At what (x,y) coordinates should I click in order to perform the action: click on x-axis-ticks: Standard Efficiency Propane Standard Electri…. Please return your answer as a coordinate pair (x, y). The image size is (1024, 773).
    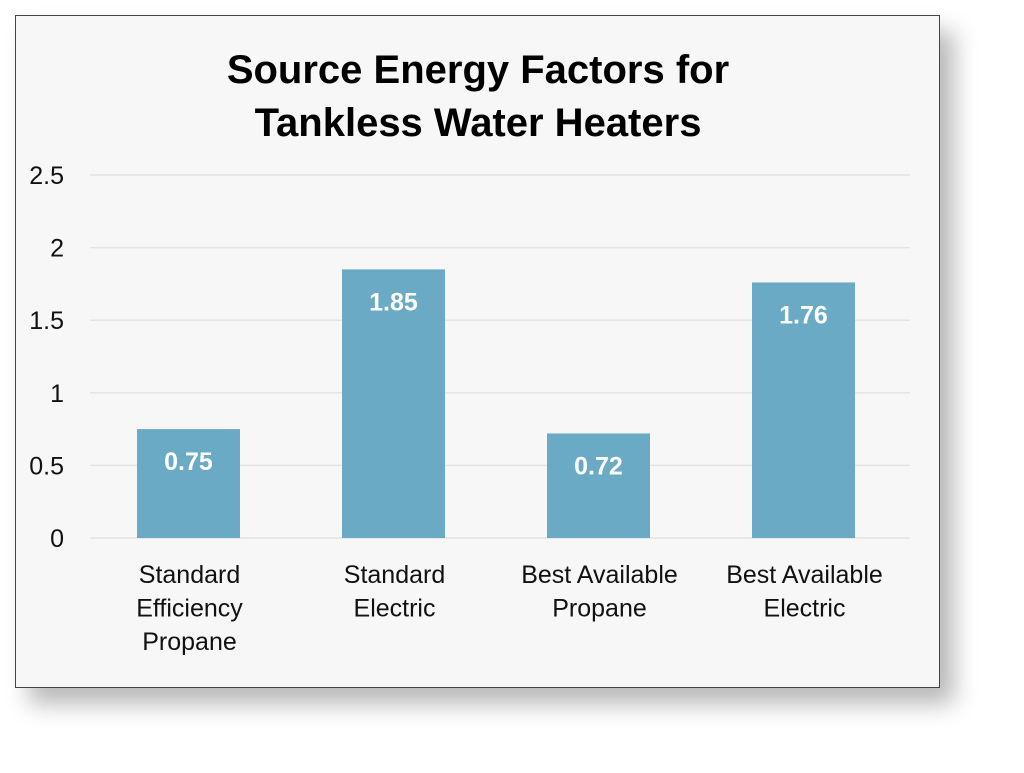
    Looking at the image, I should click on (509, 608).